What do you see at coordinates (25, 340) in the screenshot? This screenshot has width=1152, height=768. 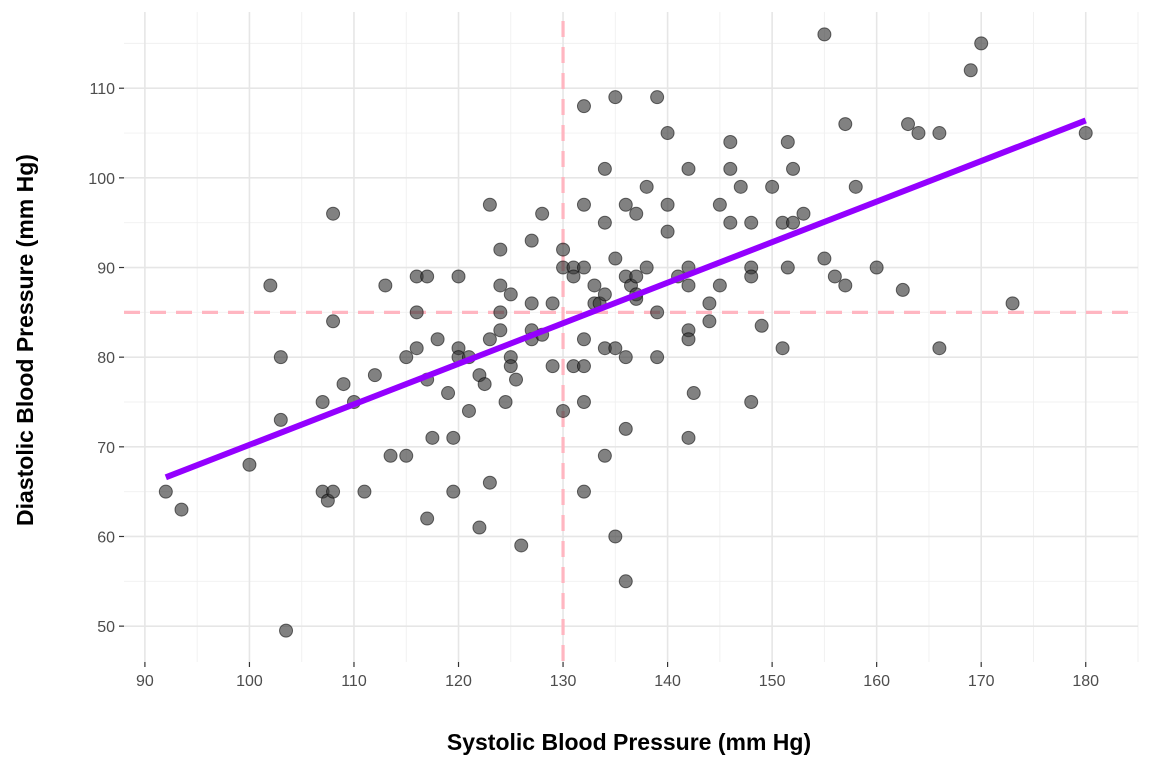 I see `y-axis-title: Diastolic Blood Pressure (mm Hg)` at bounding box center [25, 340].